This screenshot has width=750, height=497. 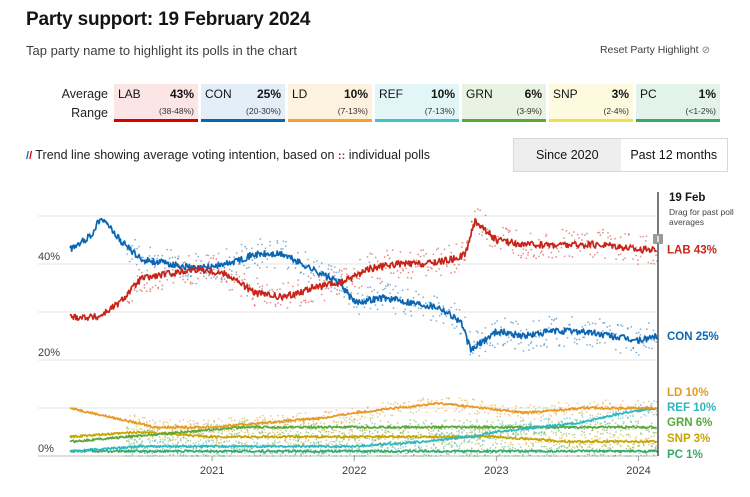 I want to click on party-card-grn: GRN 6% (3-9%), so click(x=504, y=103).